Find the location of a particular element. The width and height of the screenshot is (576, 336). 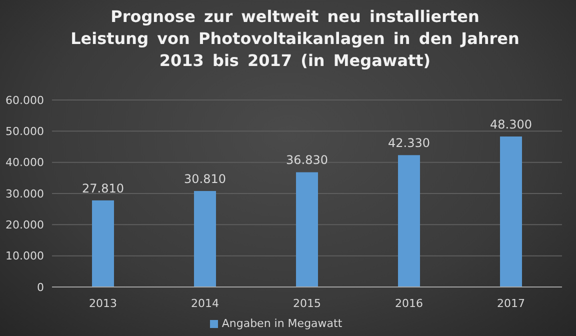

x-tick-label: 2017 is located at coordinates (511, 303).